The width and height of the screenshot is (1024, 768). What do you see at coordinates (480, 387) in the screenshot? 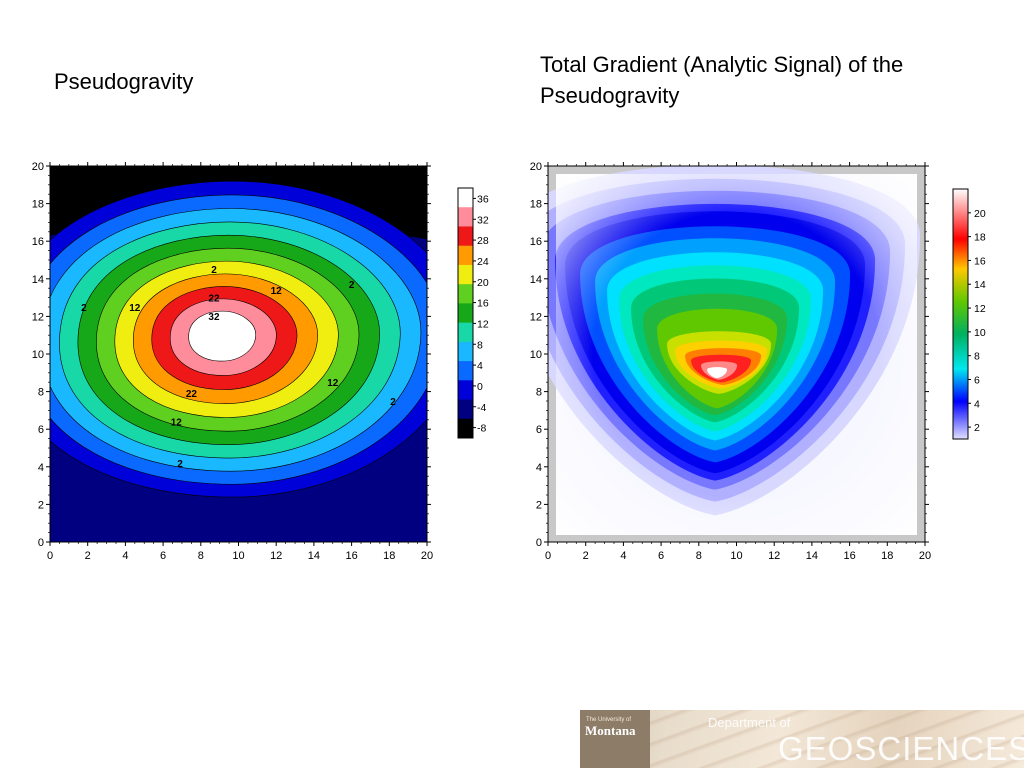
I see `colorbar-label: 0` at bounding box center [480, 387].